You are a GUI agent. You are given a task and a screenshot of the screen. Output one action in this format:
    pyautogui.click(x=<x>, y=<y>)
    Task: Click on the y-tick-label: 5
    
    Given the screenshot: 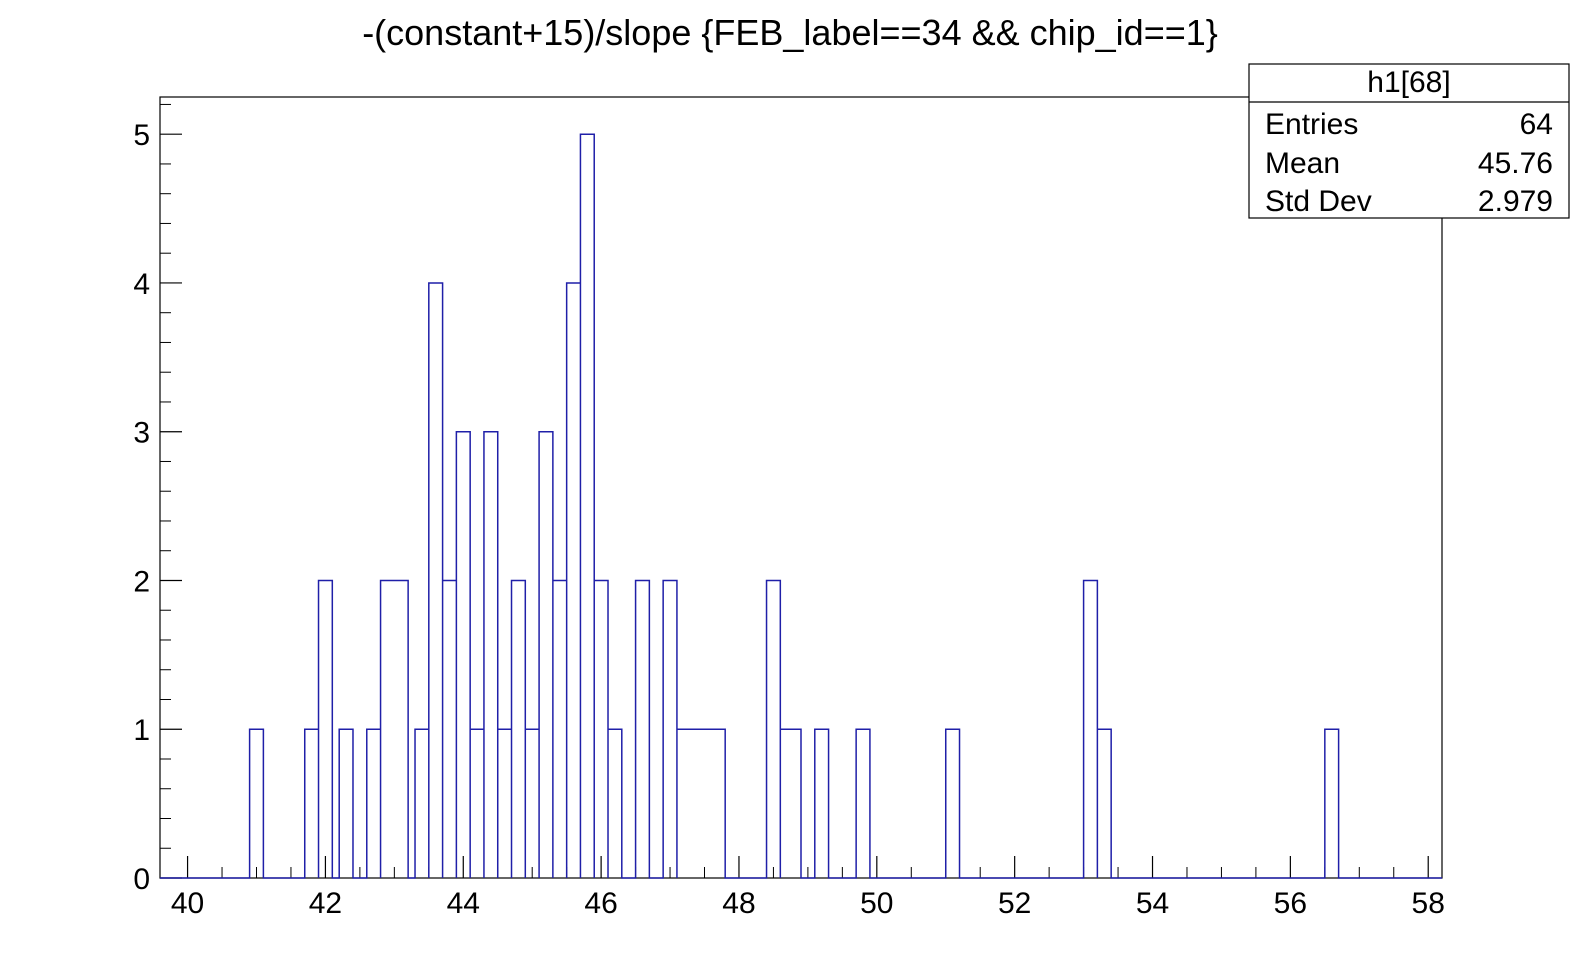 What is the action you would take?
    pyautogui.click(x=141, y=135)
    